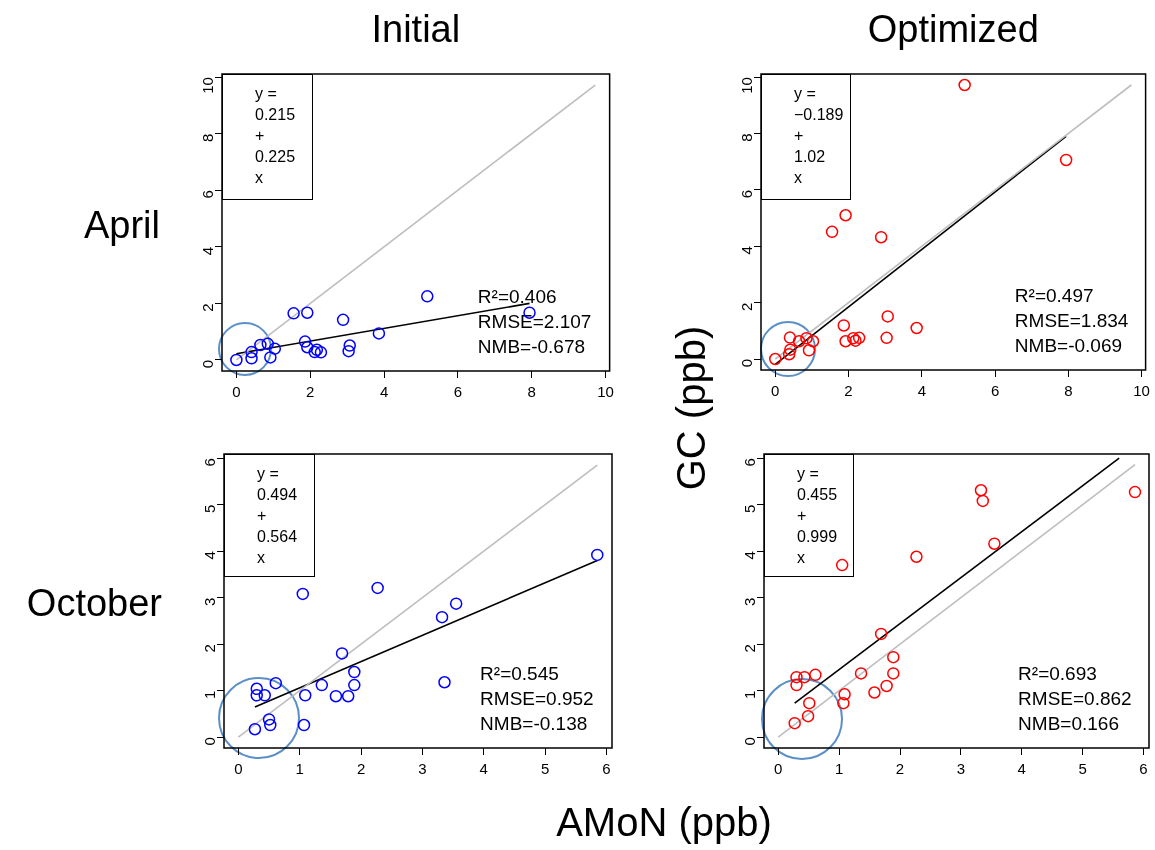 Image resolution: width=1155 pixels, height=850 pixels. Describe the element at coordinates (121, 224) in the screenshot. I see `y-axis-title: April` at that location.